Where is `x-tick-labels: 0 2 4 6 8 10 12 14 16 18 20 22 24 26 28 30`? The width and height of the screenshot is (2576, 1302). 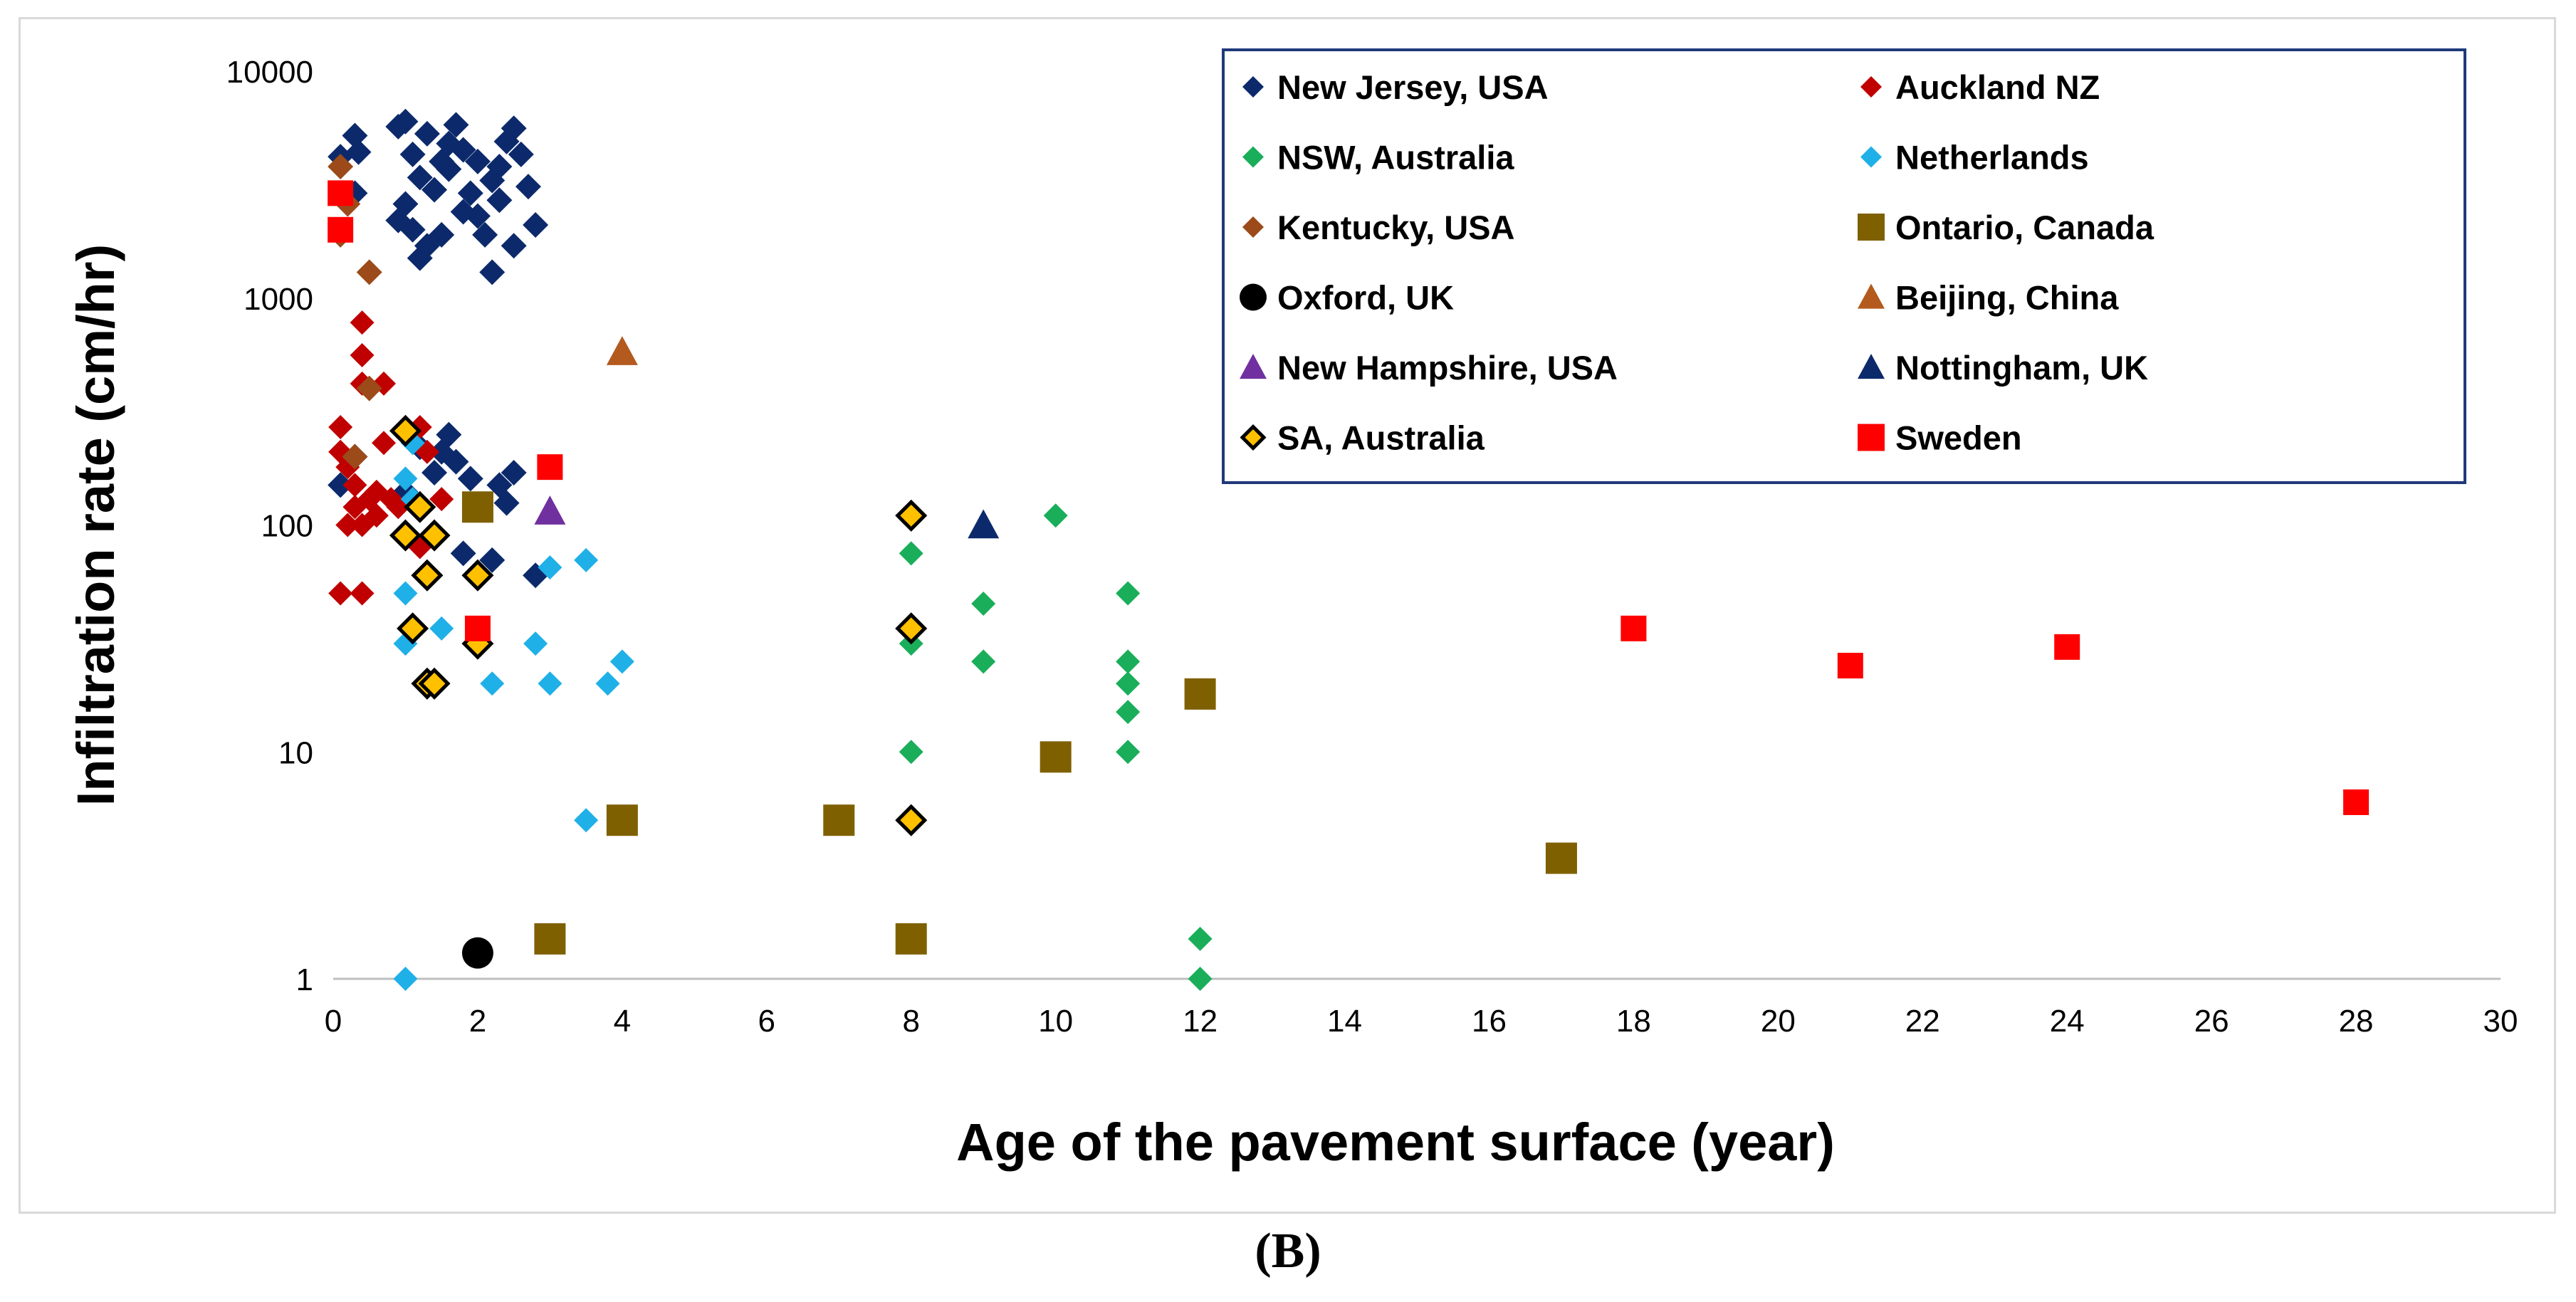
x-tick-labels: 0 2 4 6 8 10 12 14 16 18 20 22 24 26 28 30 is located at coordinates (1421, 1021).